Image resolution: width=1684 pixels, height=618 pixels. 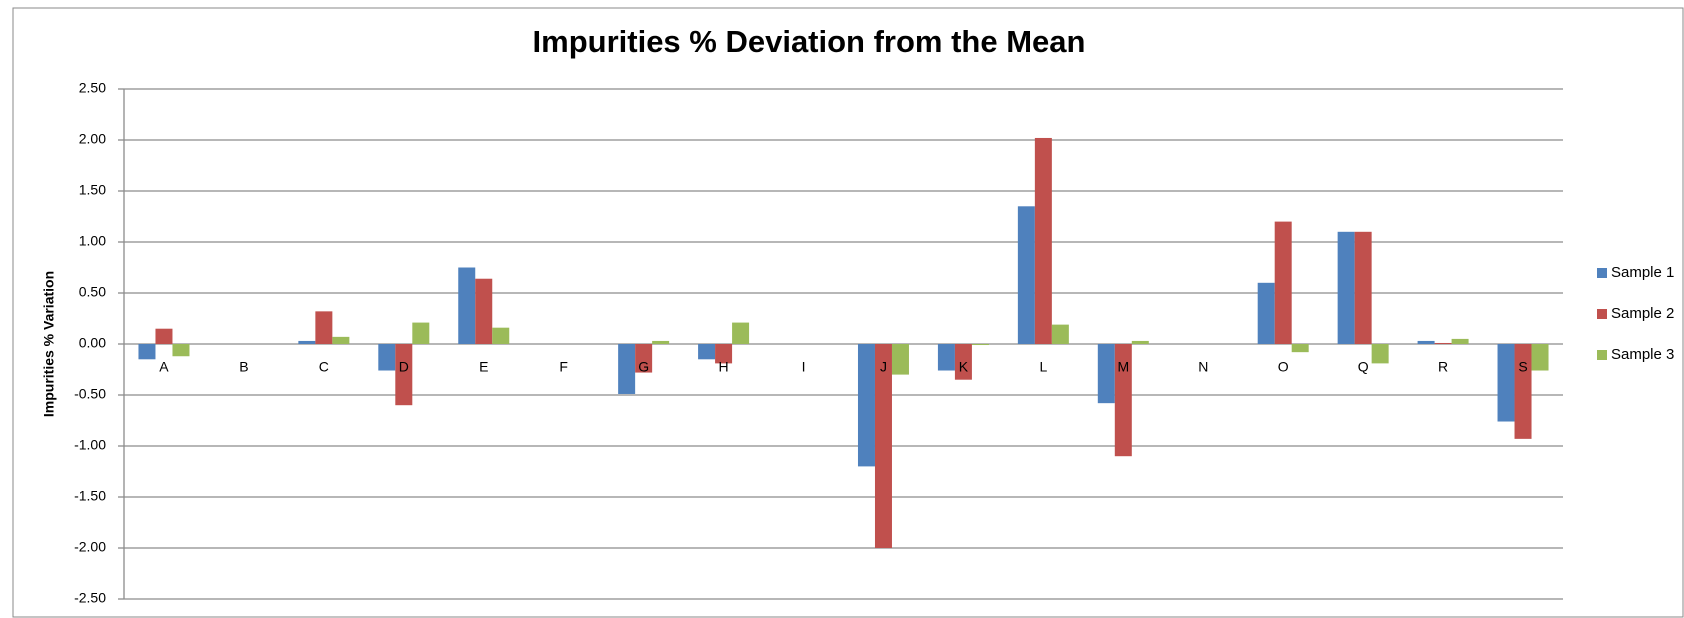 What do you see at coordinates (1642, 313) in the screenshot?
I see `legend-label: Sample 2` at bounding box center [1642, 313].